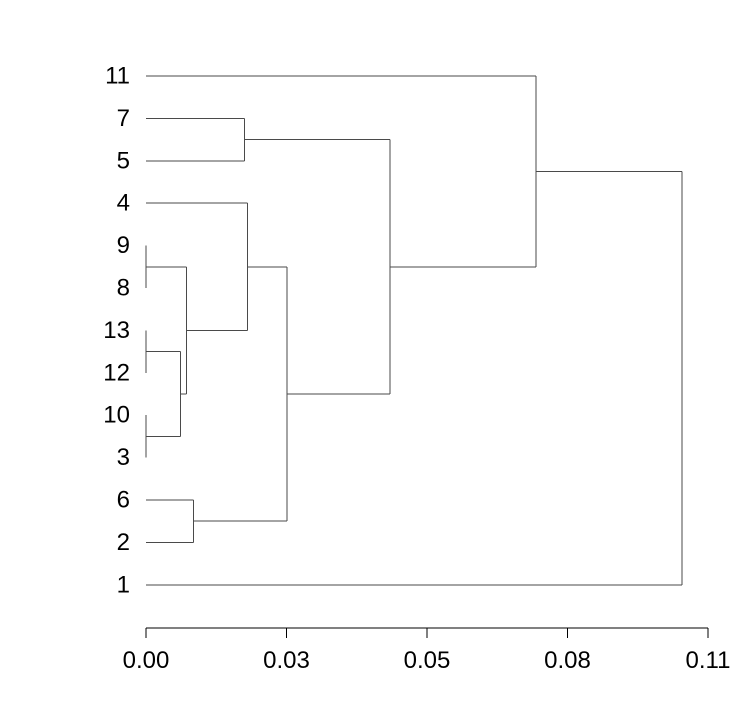 This screenshot has height=724, width=753. Describe the element at coordinates (123, 203) in the screenshot. I see `leaf-label-4: 4` at that location.